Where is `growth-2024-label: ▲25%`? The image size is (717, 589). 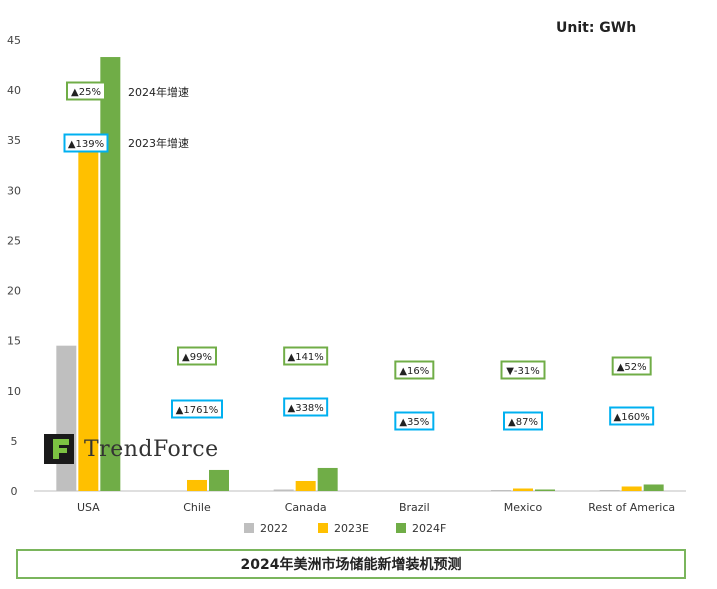 growth-2024-label: ▲25% is located at coordinates (86, 92).